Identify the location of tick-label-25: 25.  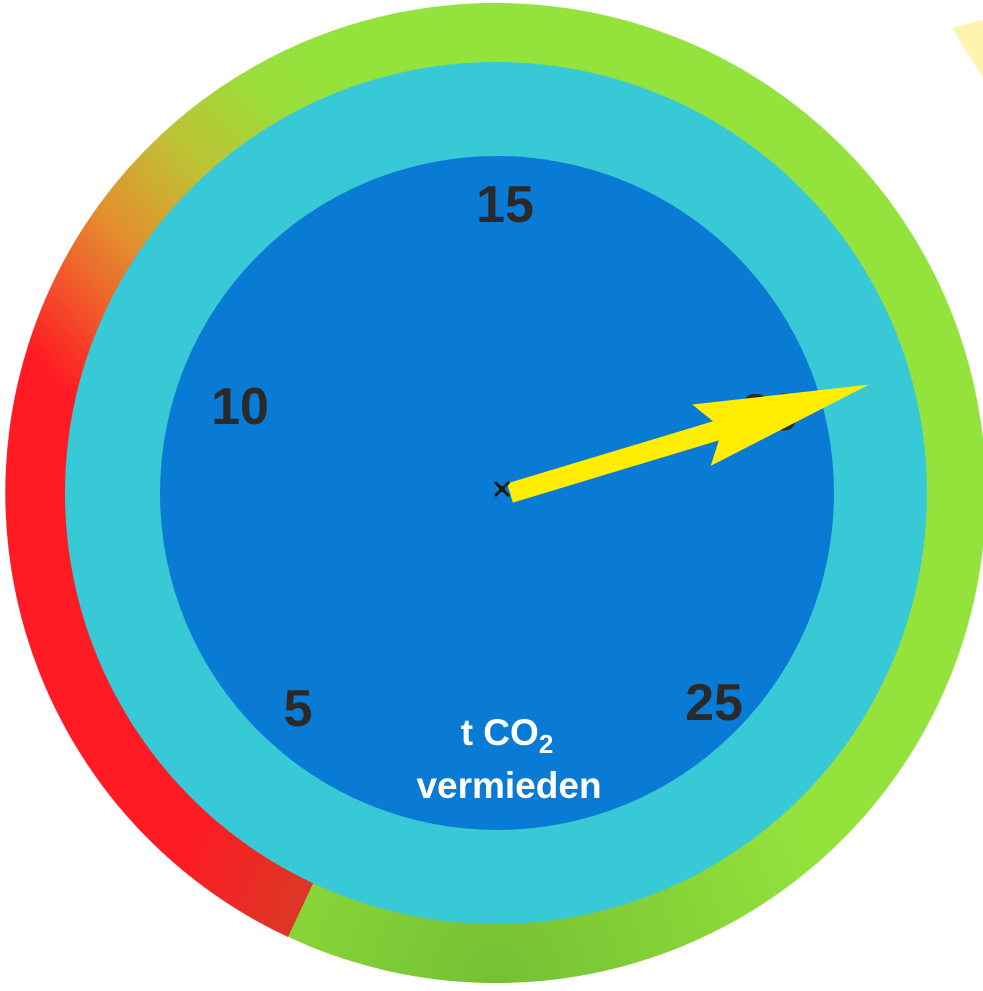
(714, 703).